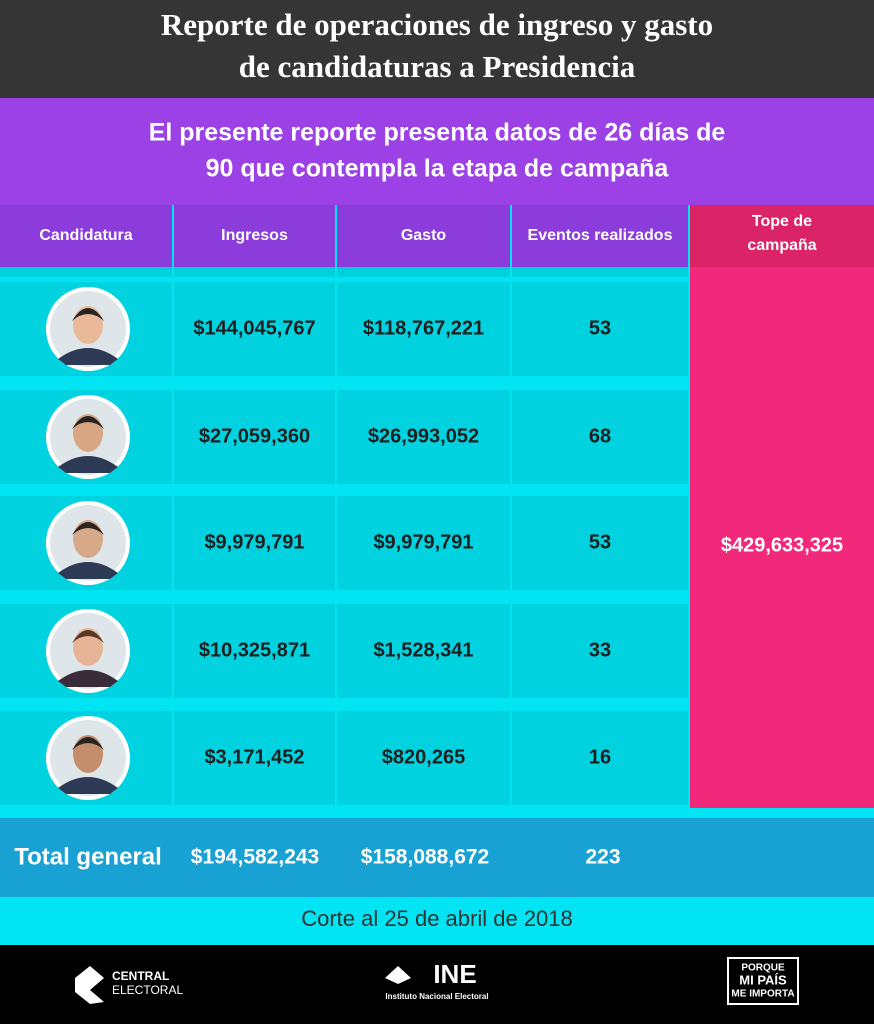  What do you see at coordinates (437, 151) in the screenshot?
I see `subtitle-band` at bounding box center [437, 151].